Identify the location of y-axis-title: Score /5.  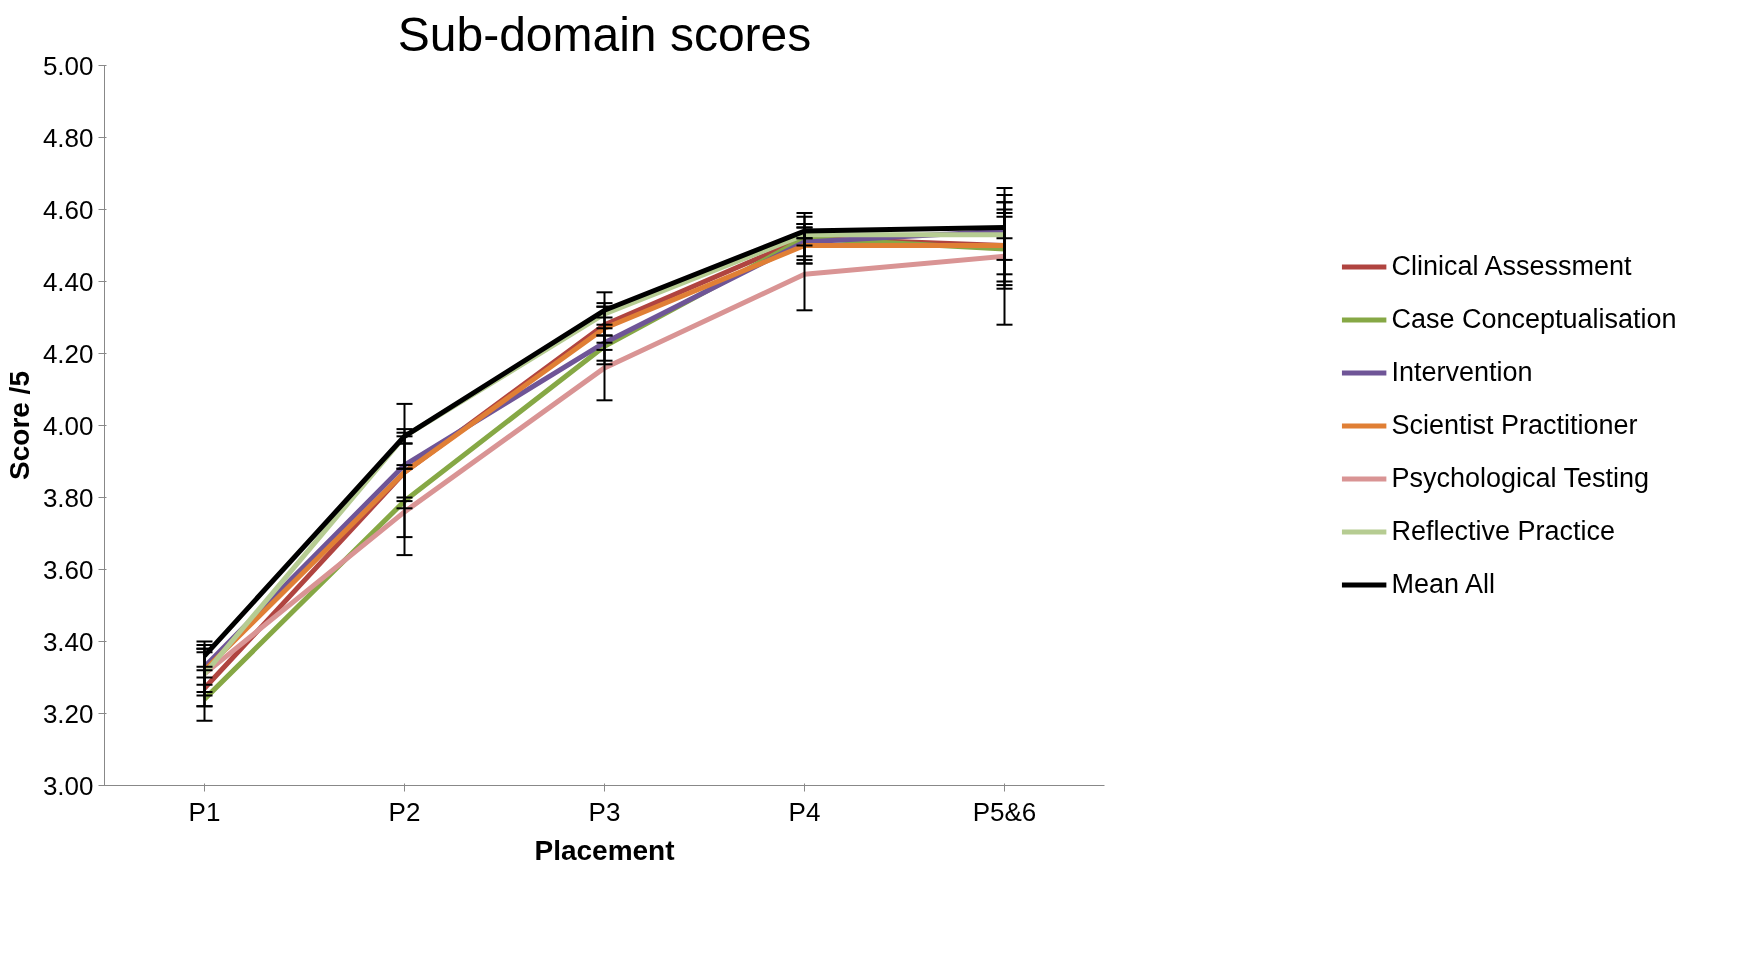
(19, 425).